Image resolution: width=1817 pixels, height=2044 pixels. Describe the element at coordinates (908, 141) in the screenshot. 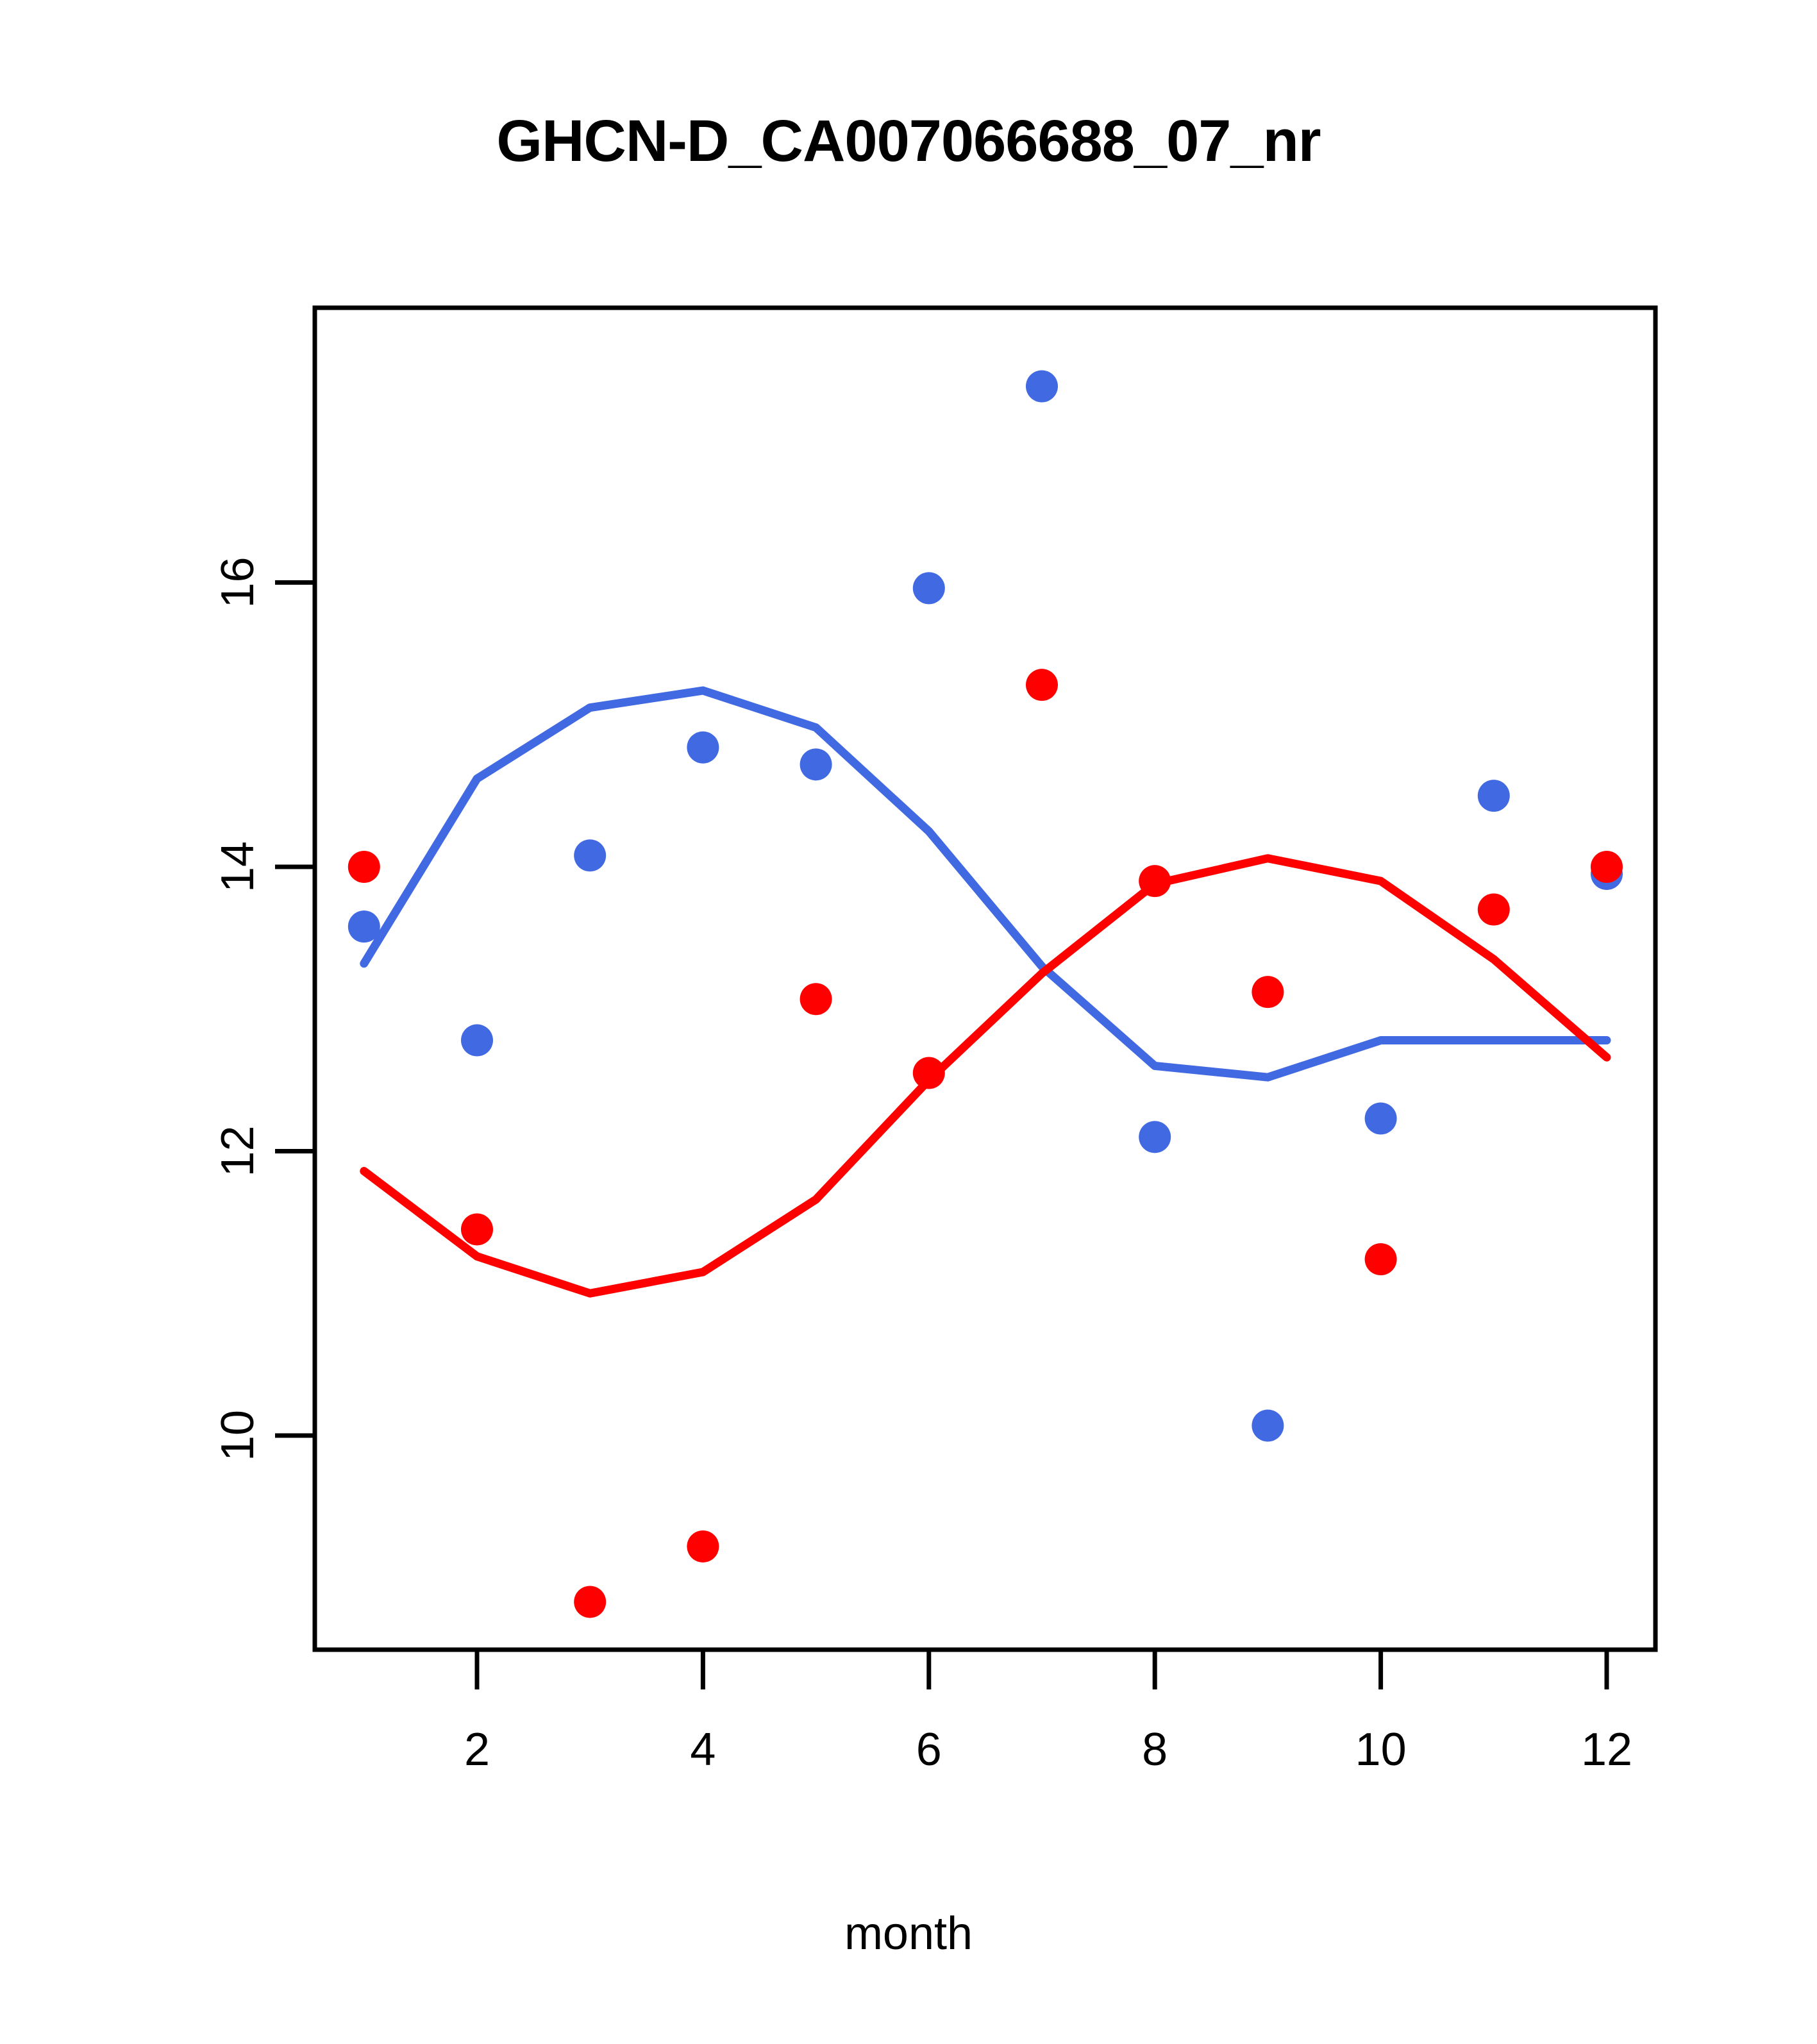

I see `chart-title: GHCN-D_CA007066688_07_nr` at that location.